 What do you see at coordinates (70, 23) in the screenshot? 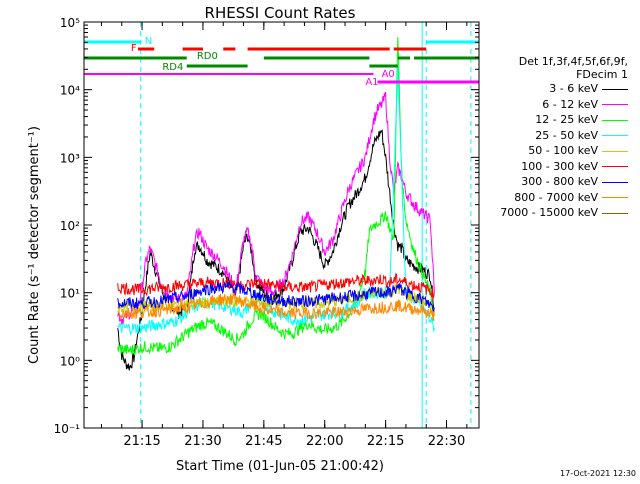
I see `y-tick-label: 10⁵` at bounding box center [70, 23].